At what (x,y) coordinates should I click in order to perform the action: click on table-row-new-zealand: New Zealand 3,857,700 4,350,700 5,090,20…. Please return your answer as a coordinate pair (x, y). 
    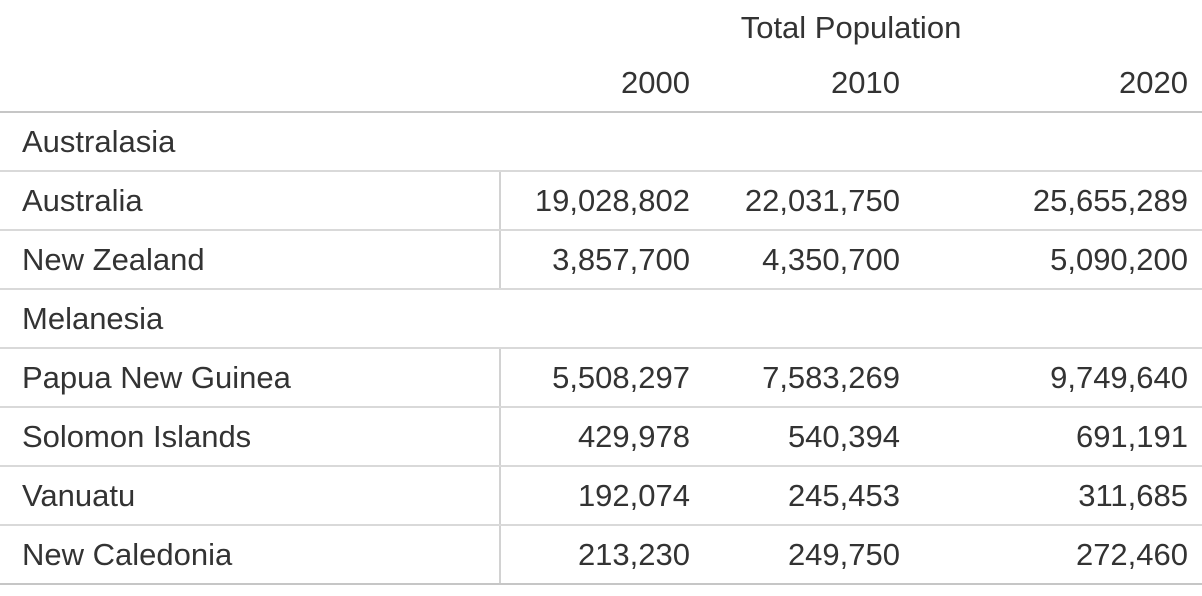
    Looking at the image, I should click on (601, 260).